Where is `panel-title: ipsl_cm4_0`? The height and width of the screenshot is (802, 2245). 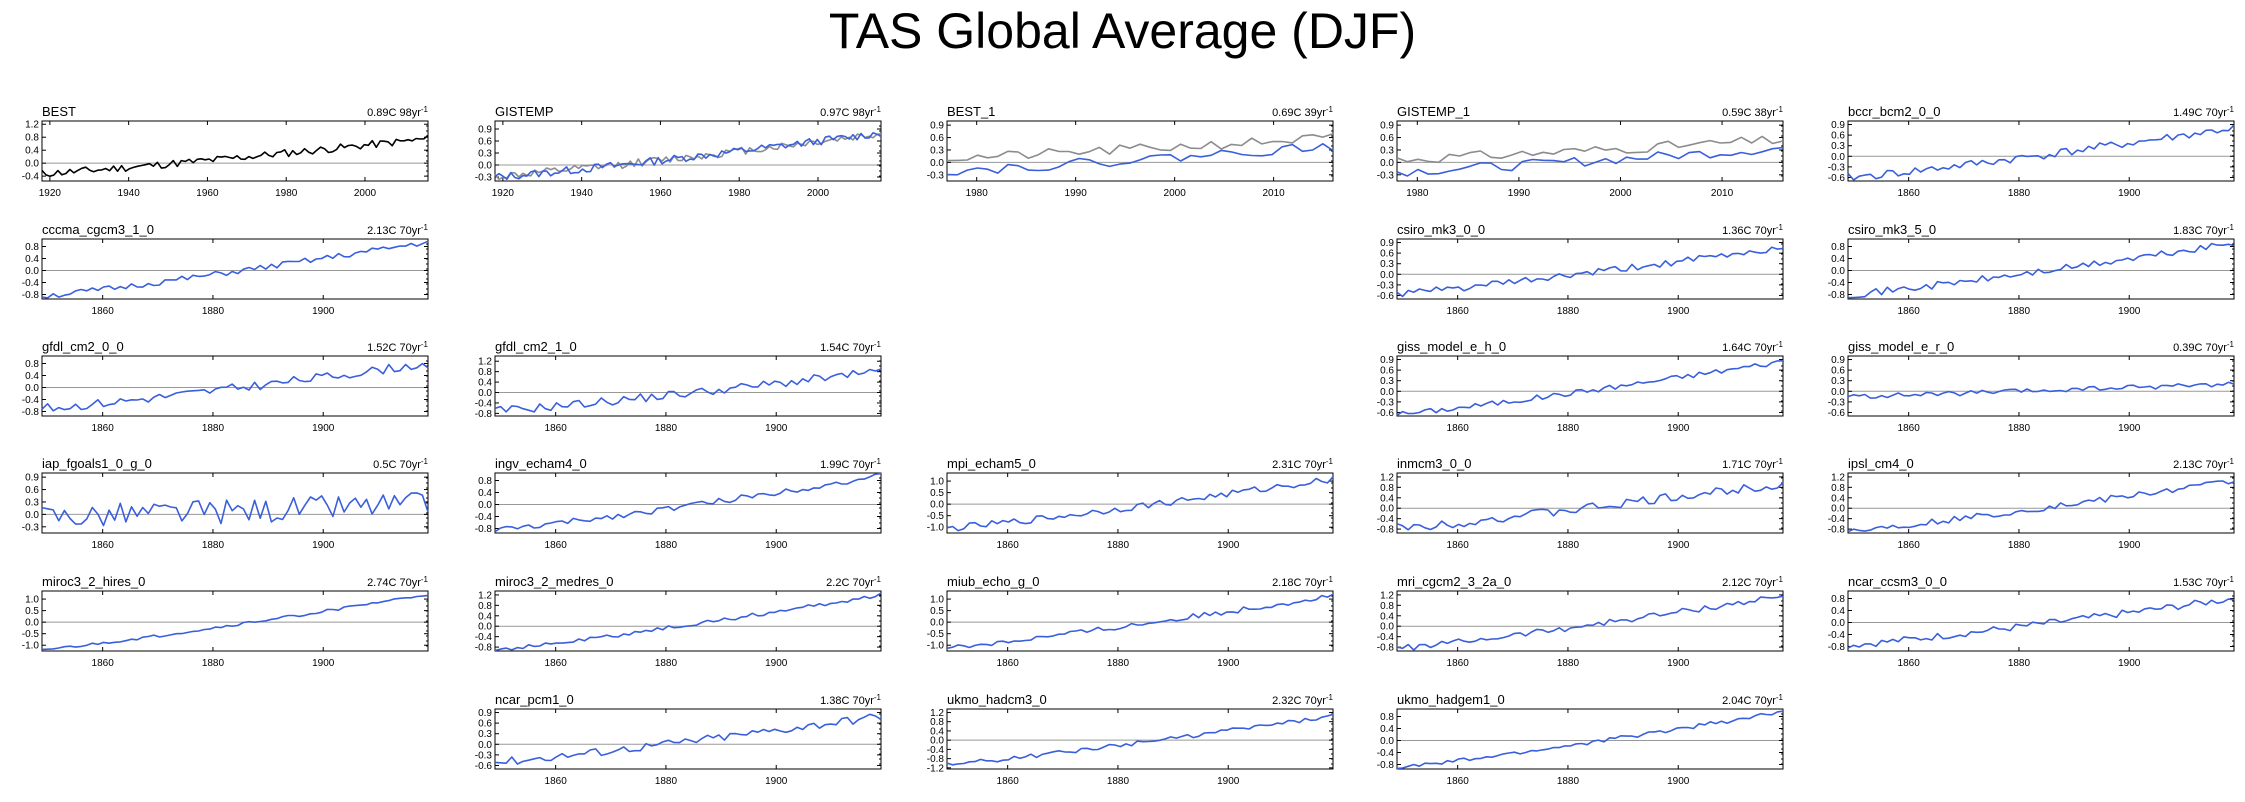
panel-title: ipsl_cm4_0 is located at coordinates (1881, 463).